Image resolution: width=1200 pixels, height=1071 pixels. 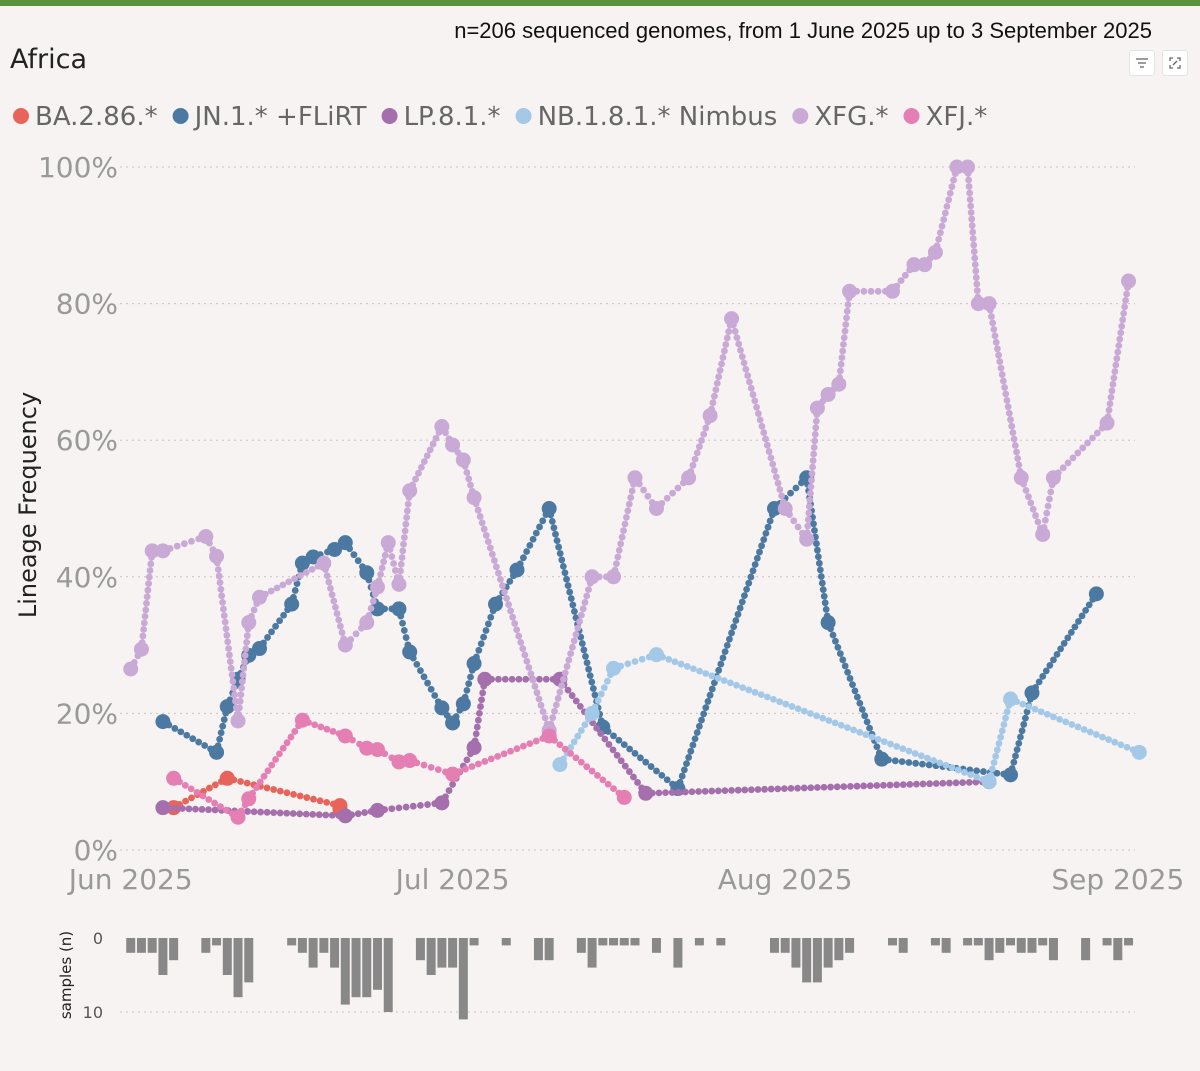 What do you see at coordinates (78, 167) in the screenshot?
I see `y-tick-label: 100%` at bounding box center [78, 167].